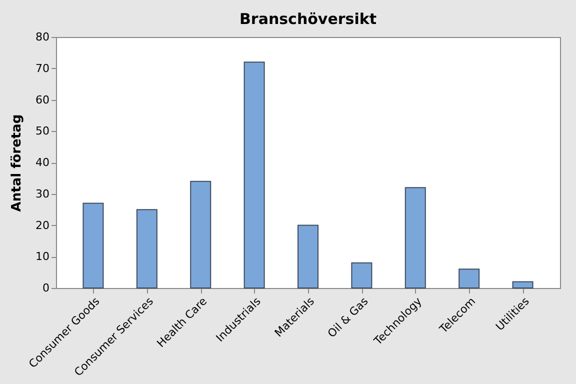 The width and height of the screenshot is (576, 384). I want to click on y-axis-title: Antal företag, so click(17, 163).